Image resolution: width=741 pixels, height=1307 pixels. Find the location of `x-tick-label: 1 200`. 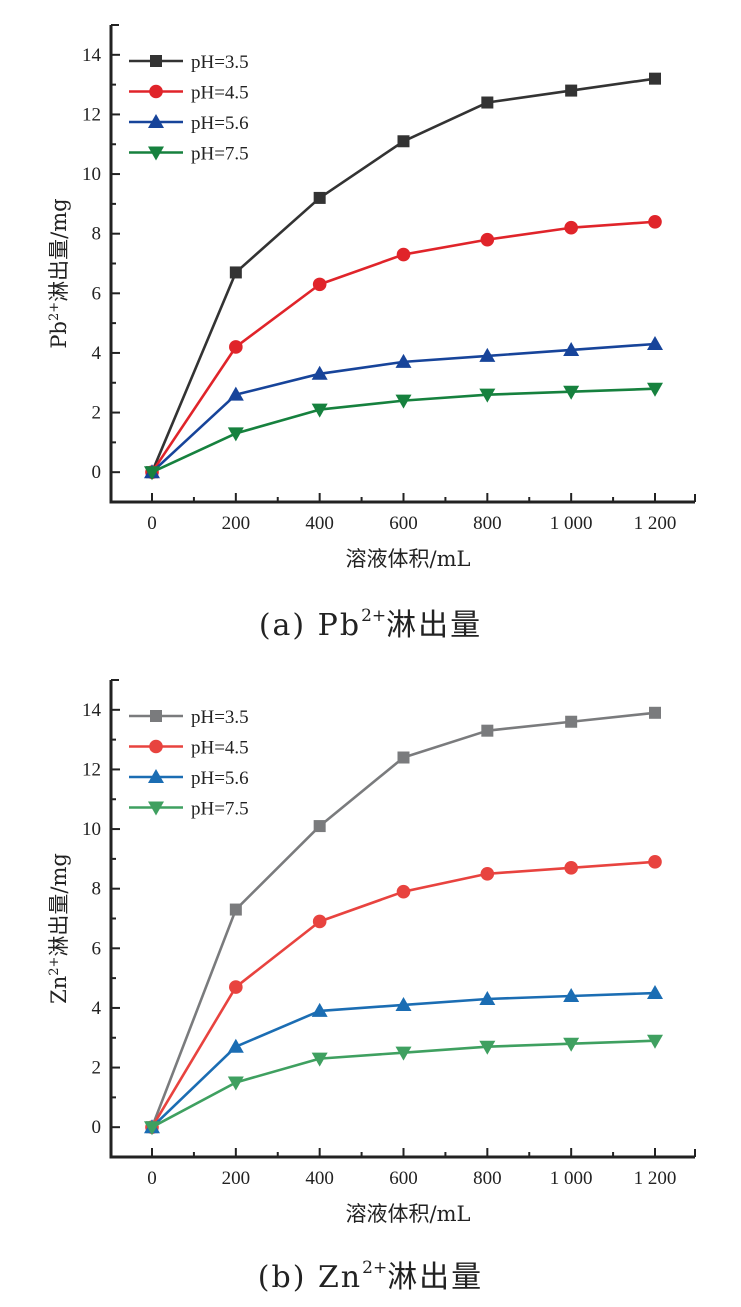

x-tick-label: 1 200 is located at coordinates (655, 523).